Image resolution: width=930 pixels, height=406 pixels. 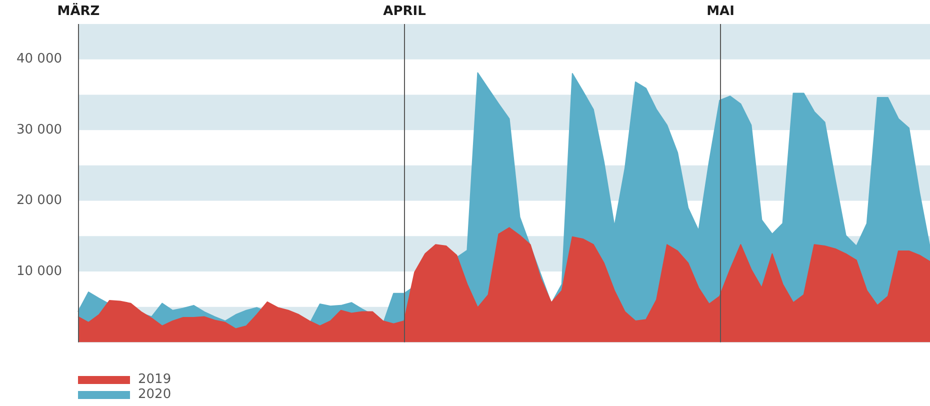 I want to click on y-tick-label: 30 000, so click(x=39, y=130).